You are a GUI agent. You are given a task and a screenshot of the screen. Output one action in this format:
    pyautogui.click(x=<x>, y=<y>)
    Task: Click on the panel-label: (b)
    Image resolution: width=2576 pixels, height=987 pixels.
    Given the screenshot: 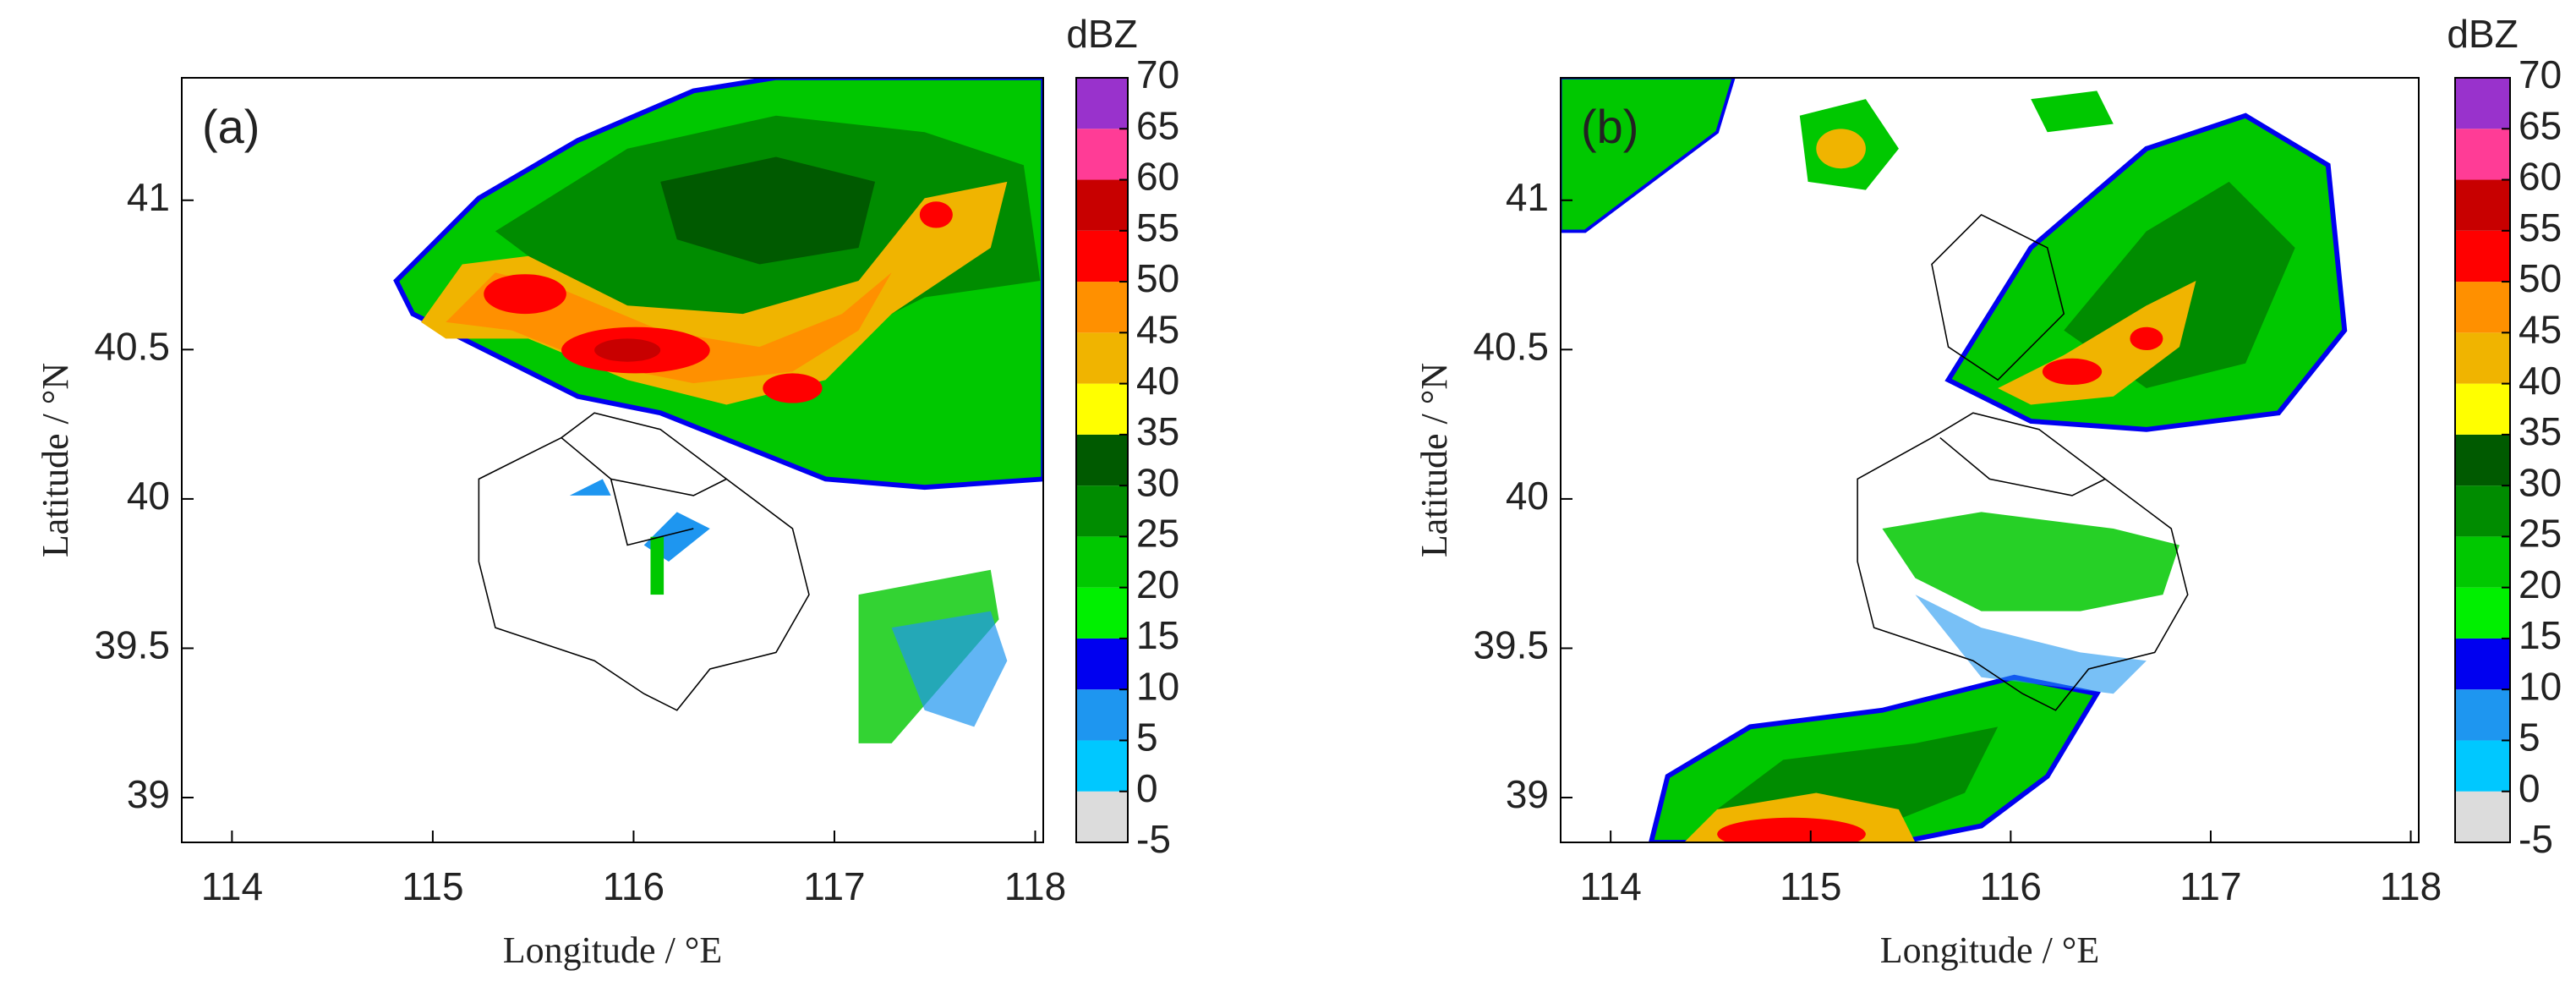 What is the action you would take?
    pyautogui.click(x=1610, y=126)
    